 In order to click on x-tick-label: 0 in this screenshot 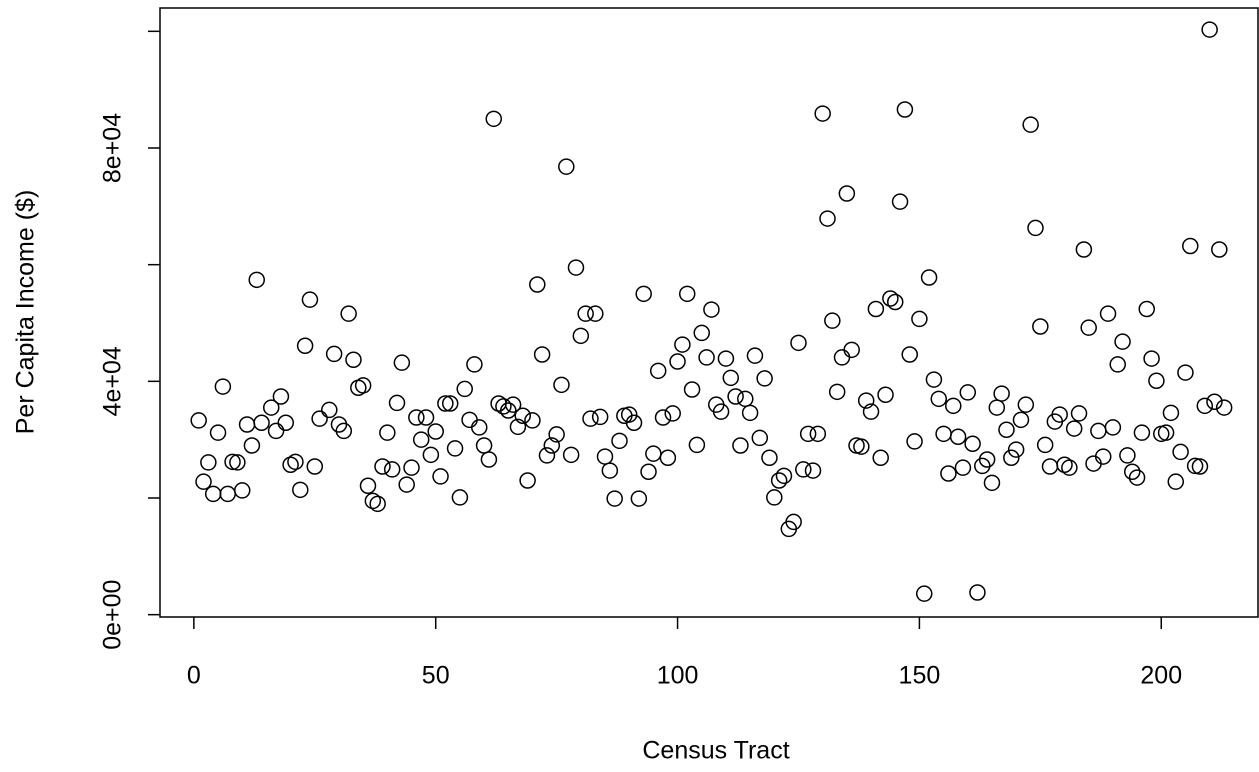, I will do `click(194, 676)`.